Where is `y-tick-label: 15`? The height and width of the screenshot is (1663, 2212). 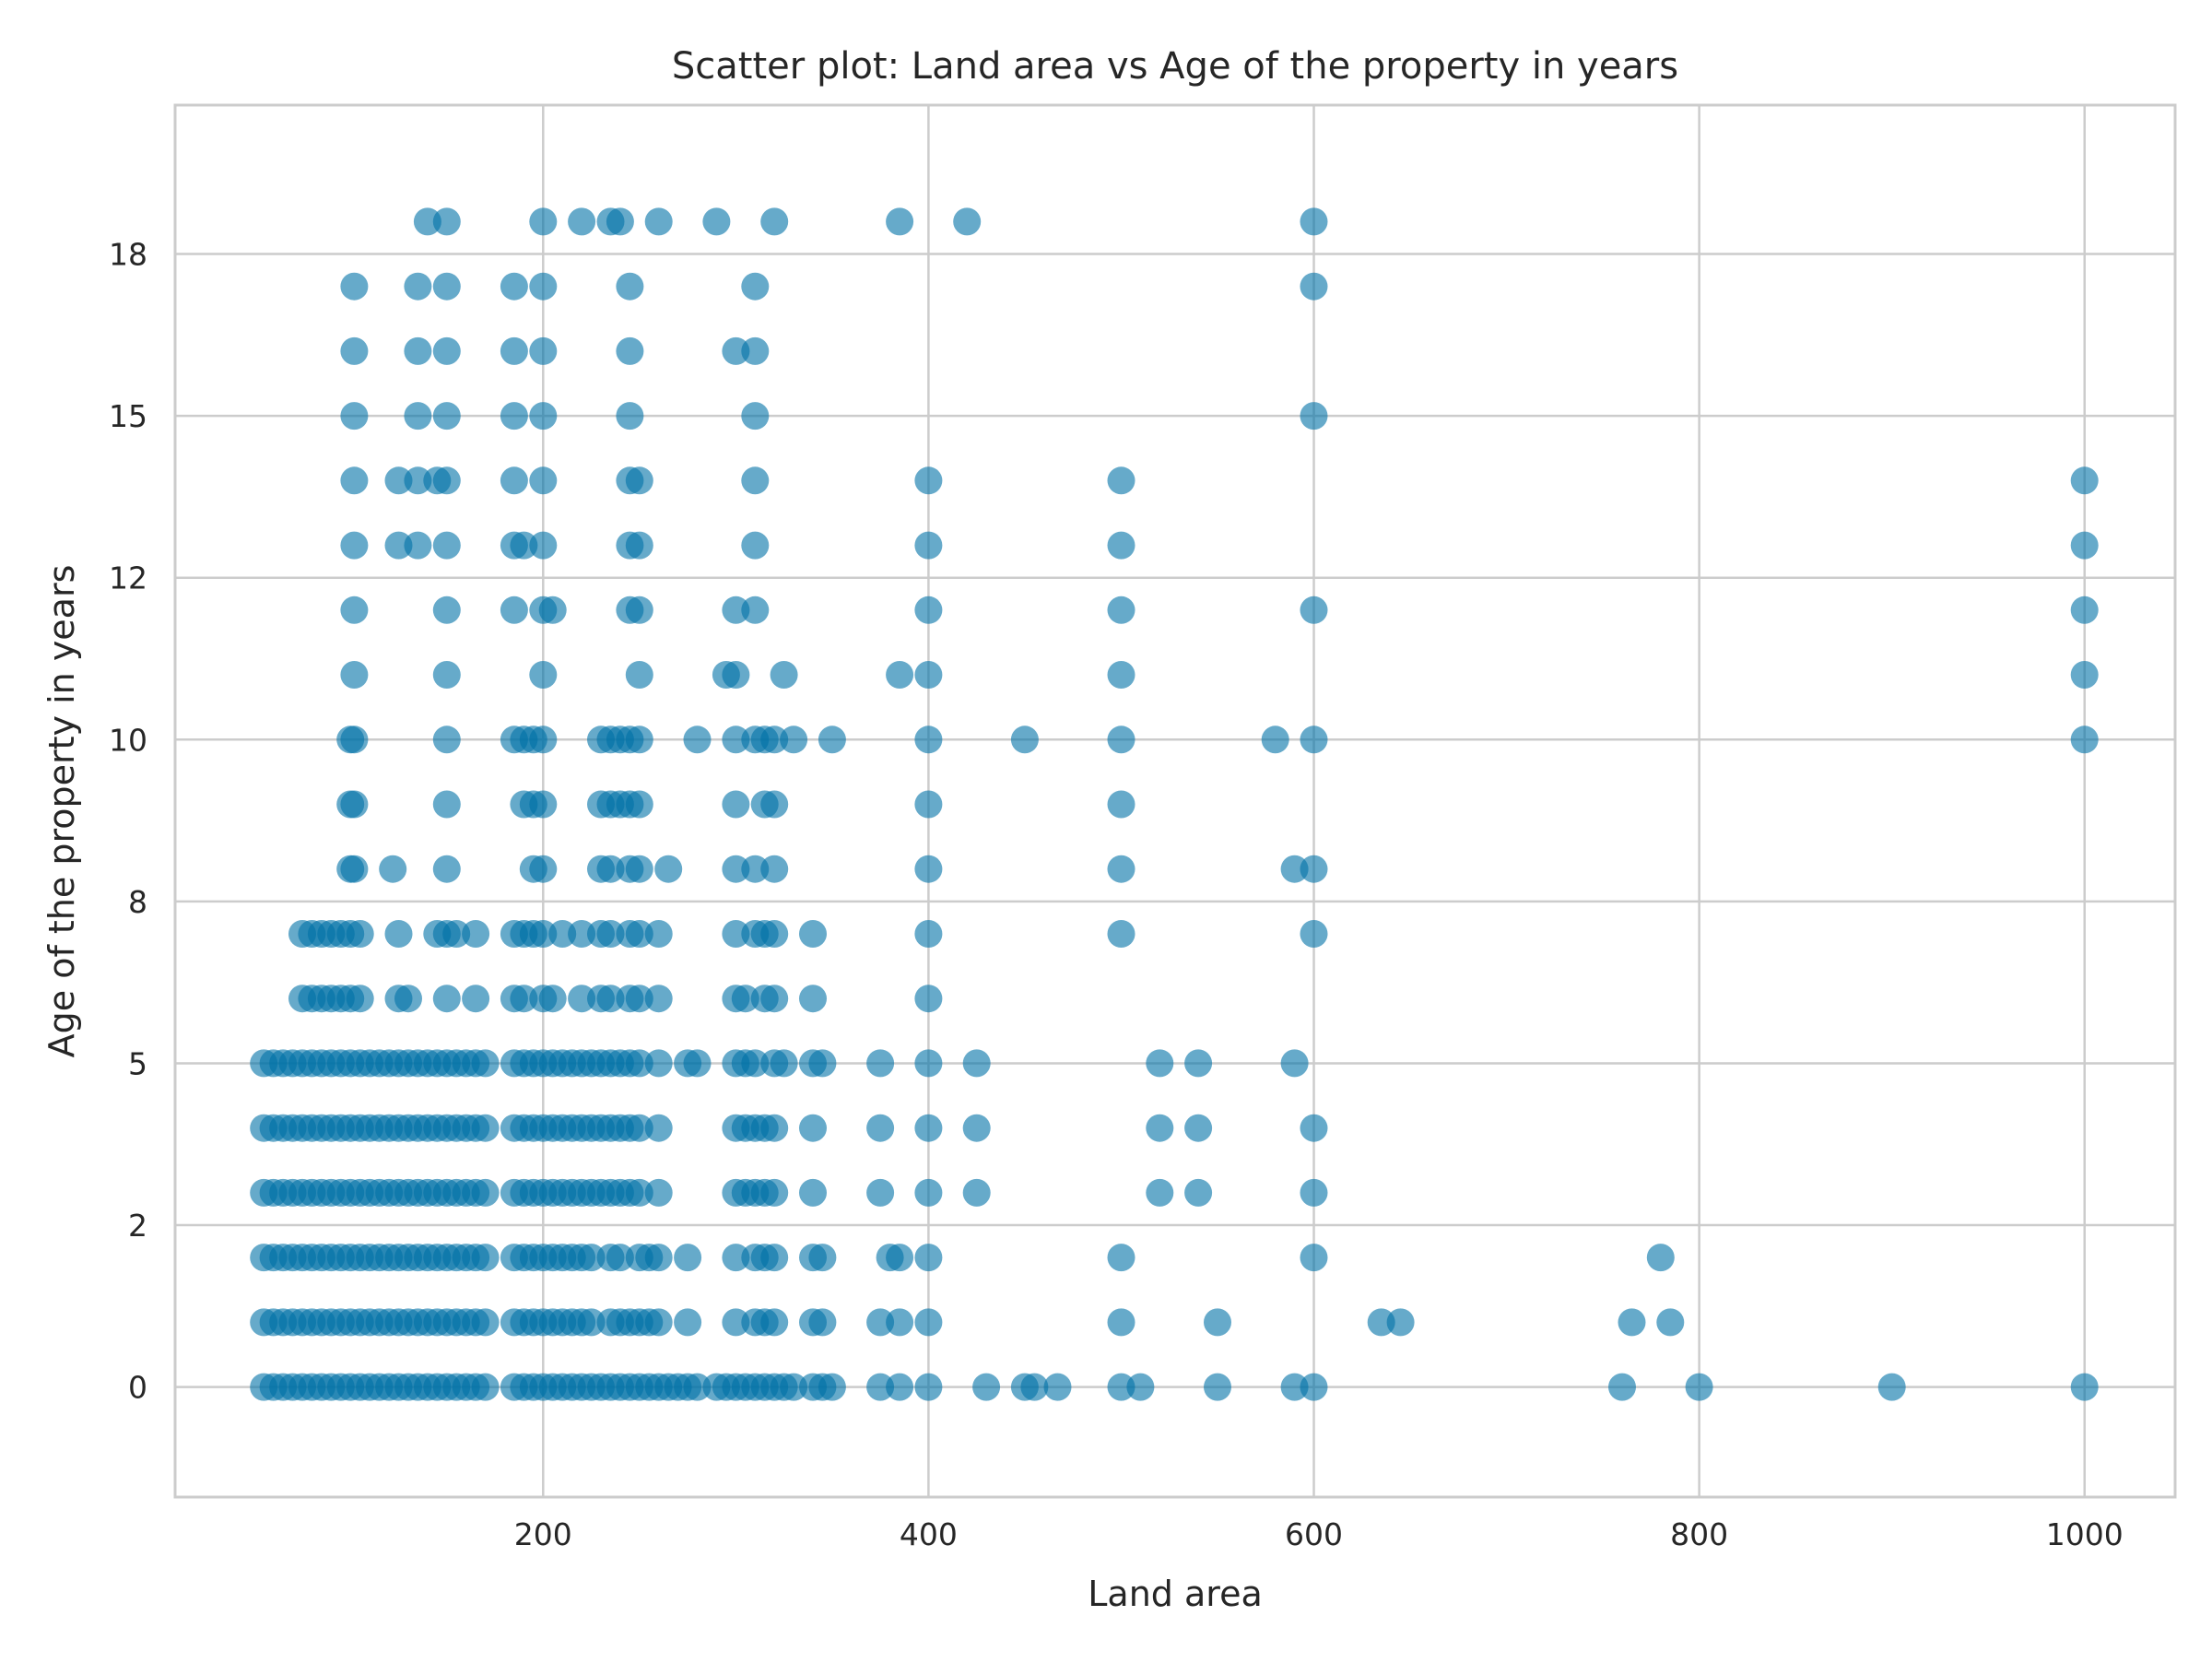
y-tick-label: 15 is located at coordinates (128, 416).